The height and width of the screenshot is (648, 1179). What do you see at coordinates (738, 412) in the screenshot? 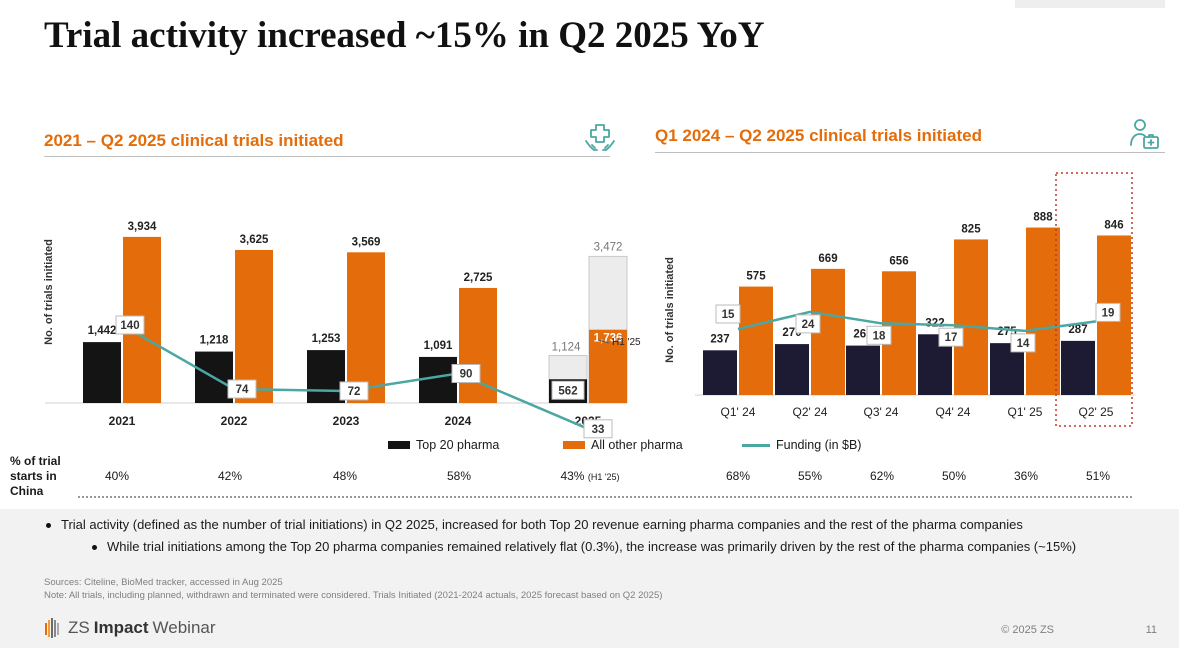
I see `tick-q1-24: Q1' 24` at bounding box center [738, 412].